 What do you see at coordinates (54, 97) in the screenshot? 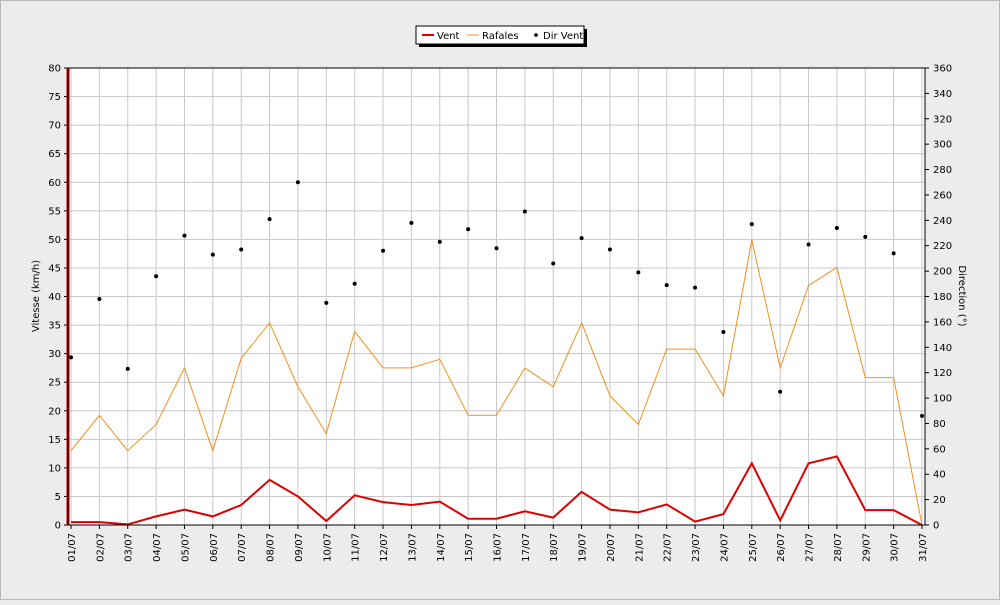
I see `y-tick-label: 75` at bounding box center [54, 97].